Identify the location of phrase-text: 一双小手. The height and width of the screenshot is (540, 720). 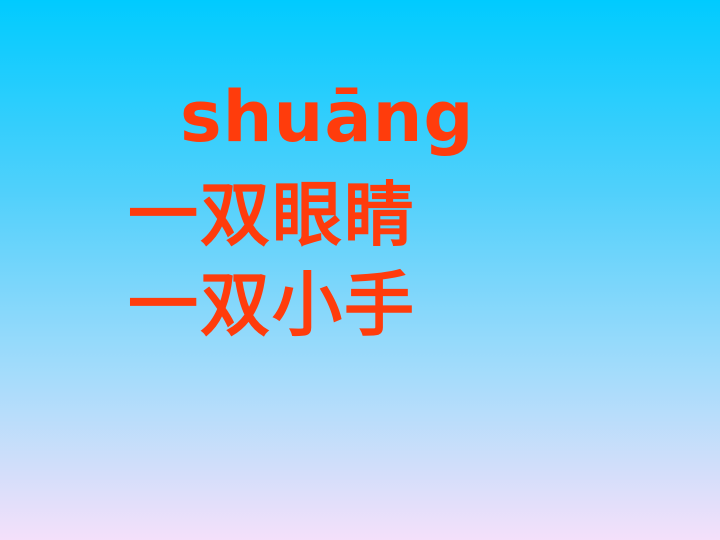
(272, 305).